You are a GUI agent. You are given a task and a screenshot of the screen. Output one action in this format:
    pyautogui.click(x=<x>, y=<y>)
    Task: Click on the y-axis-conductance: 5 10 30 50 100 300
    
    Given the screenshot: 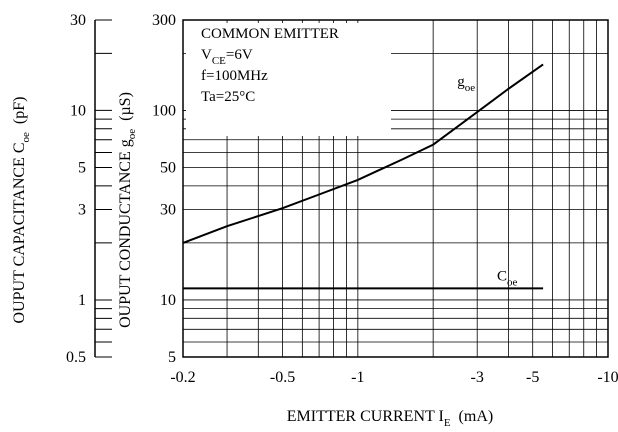 What is the action you would take?
    pyautogui.click(x=164, y=189)
    